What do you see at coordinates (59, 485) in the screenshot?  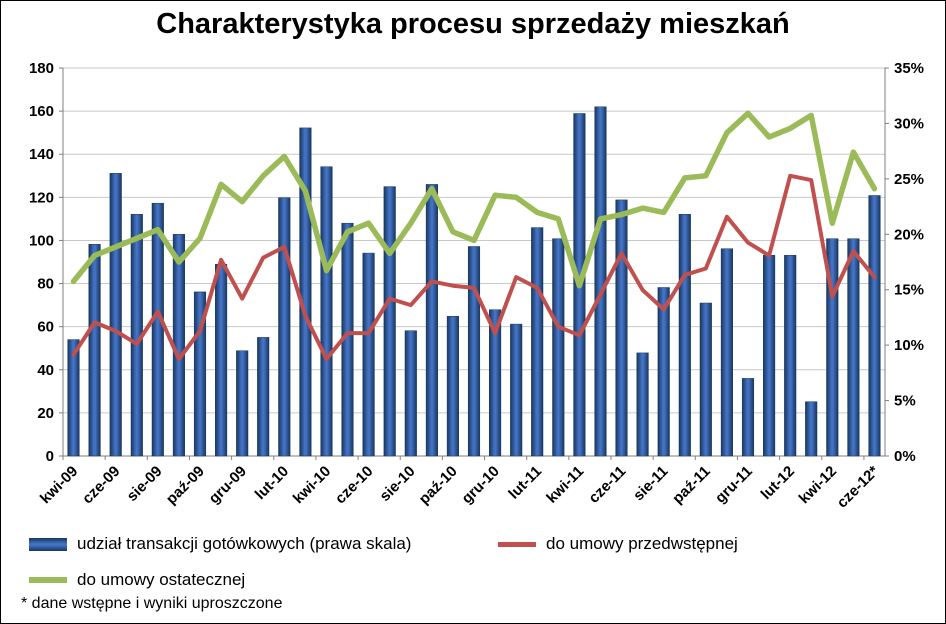 I see `x-axis-tick-label: kwi-09` at bounding box center [59, 485].